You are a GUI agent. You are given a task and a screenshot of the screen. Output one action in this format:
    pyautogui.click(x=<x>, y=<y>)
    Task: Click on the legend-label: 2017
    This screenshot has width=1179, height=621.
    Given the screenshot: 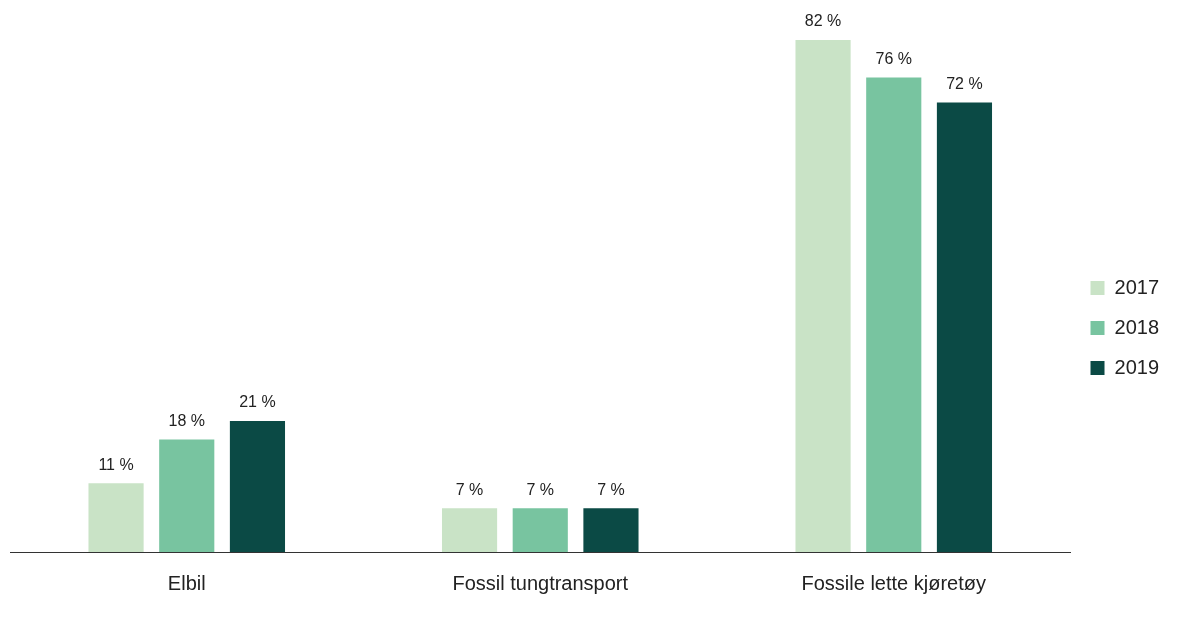 What is the action you would take?
    pyautogui.click(x=1137, y=286)
    